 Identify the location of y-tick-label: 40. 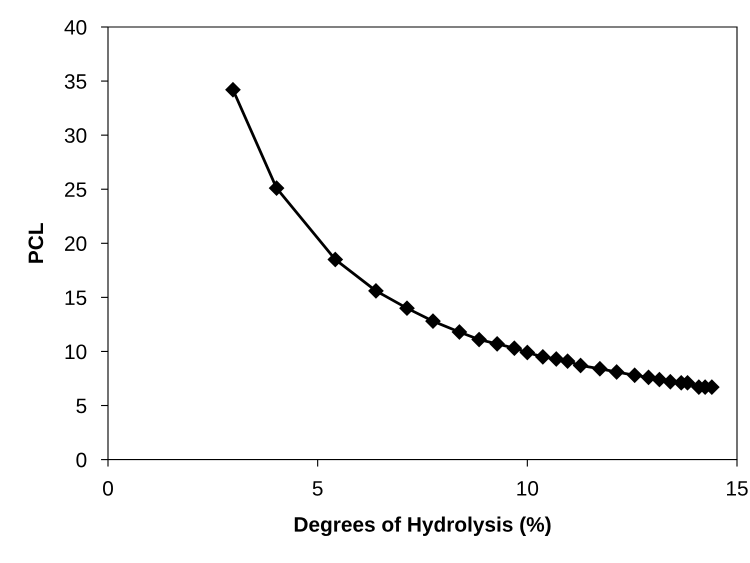
(75, 27).